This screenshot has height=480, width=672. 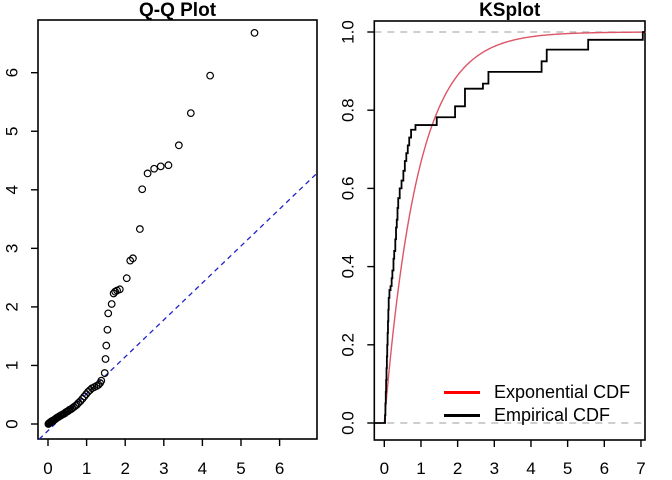 What do you see at coordinates (12, 423) in the screenshot?
I see `y-tick-label: 0` at bounding box center [12, 423].